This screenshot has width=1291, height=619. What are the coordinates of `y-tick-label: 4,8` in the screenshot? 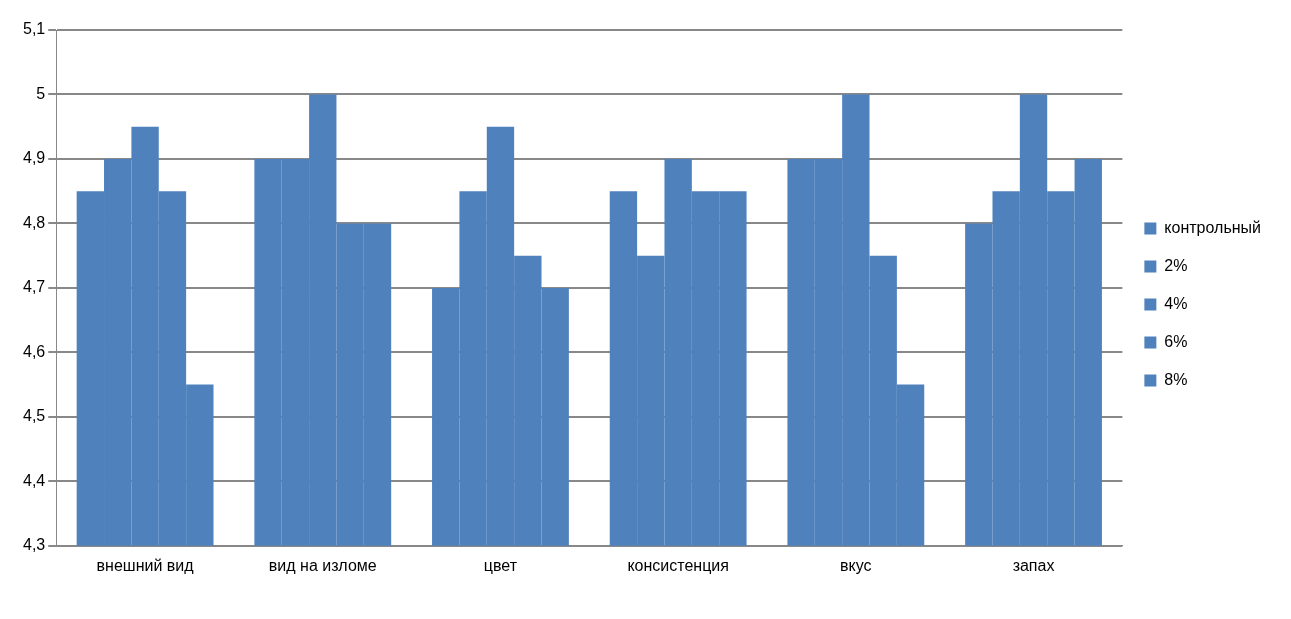 It's located at (34, 222).